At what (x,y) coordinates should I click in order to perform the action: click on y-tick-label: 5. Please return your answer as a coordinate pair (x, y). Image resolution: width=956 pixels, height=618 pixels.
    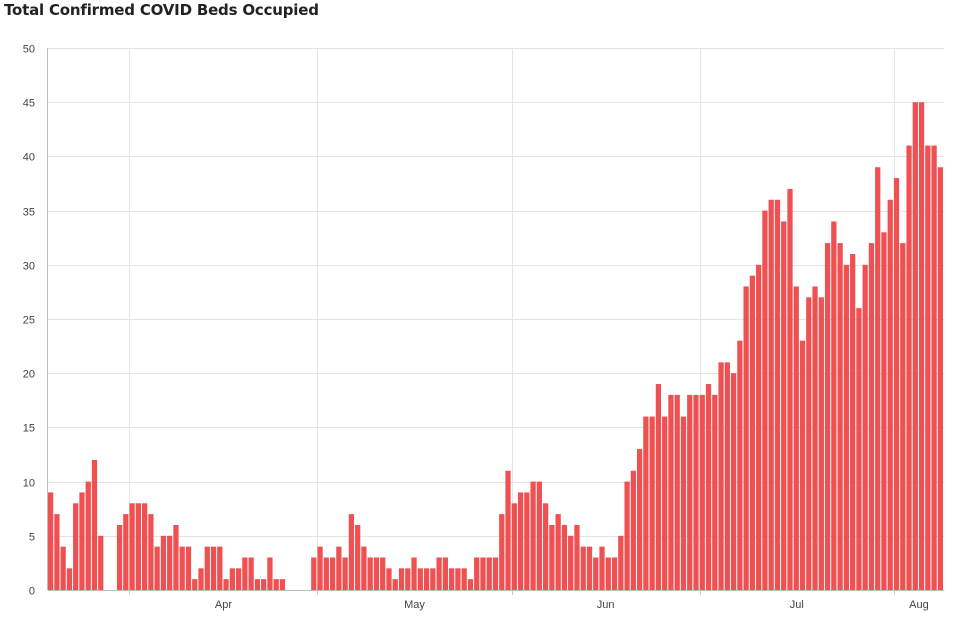
    Looking at the image, I should click on (32, 538).